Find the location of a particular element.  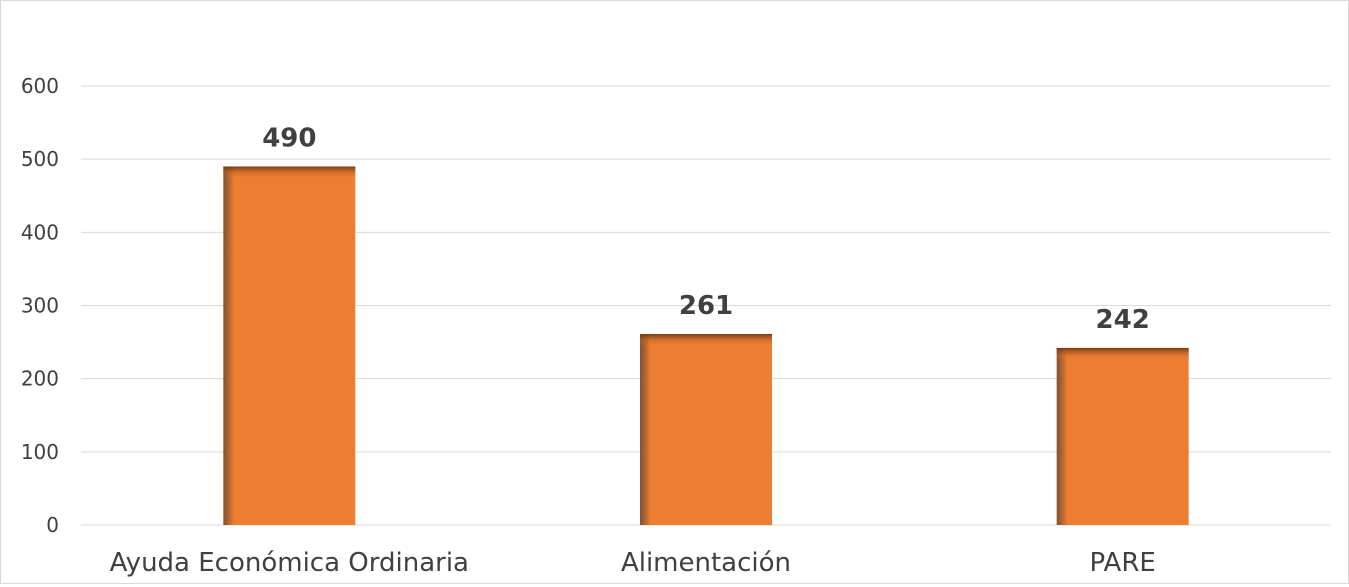

x-tick-label: Alimentación is located at coordinates (706, 563).